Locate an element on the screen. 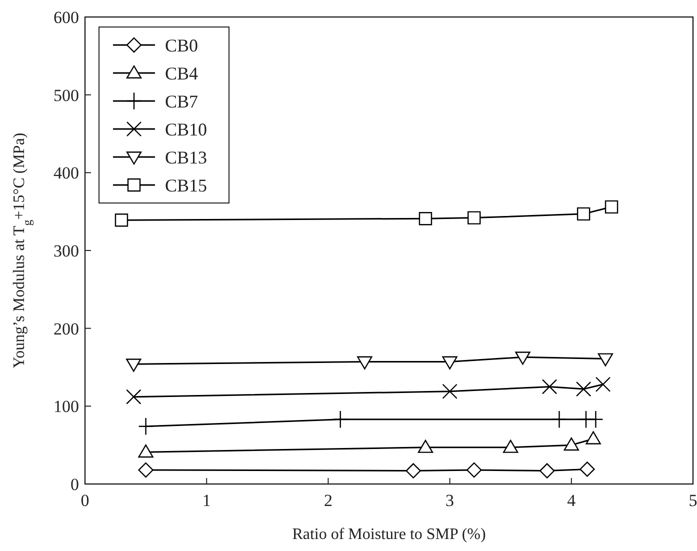 The height and width of the screenshot is (551, 697). legend-label: CB13 is located at coordinates (186, 157).